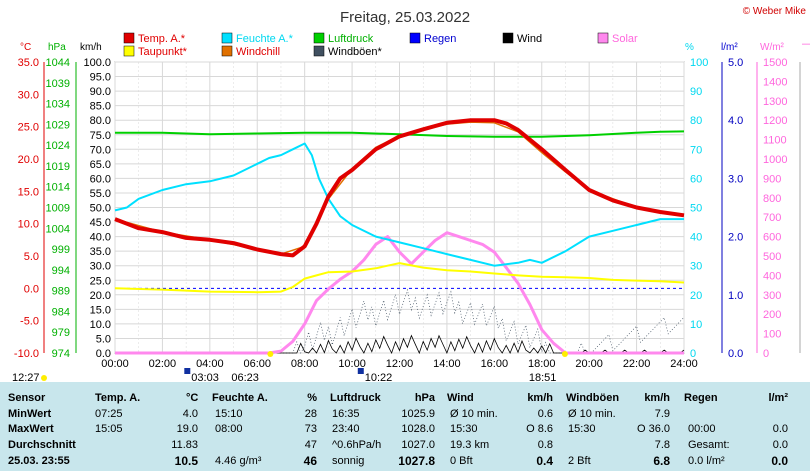 The height and width of the screenshot is (471, 810). I want to click on hpa-tick-label: 974, so click(61, 354).